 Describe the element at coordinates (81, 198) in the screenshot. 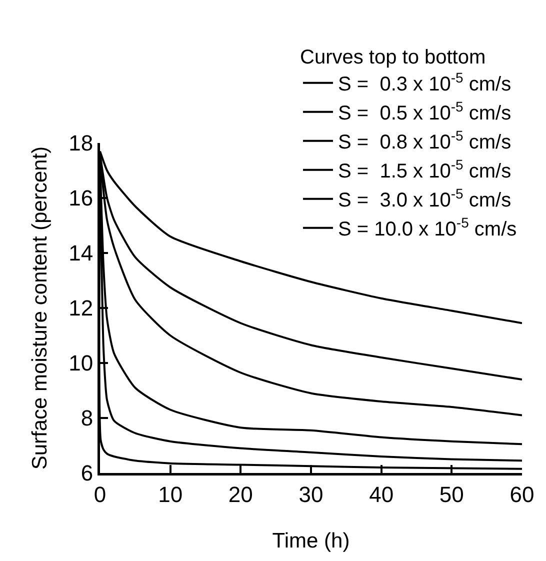

I see `y-tick-label: 16` at that location.